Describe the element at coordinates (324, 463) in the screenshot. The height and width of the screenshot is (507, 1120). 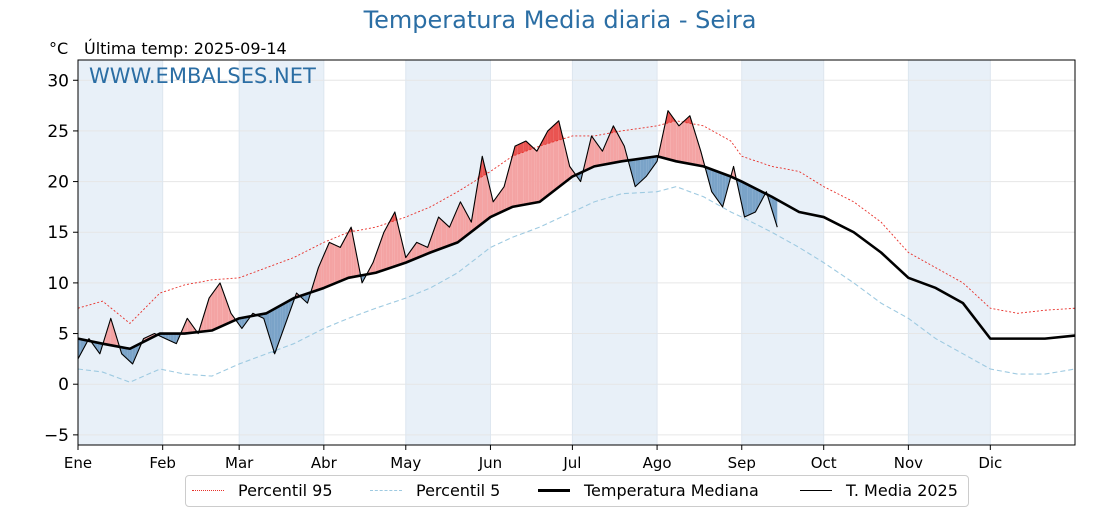
I see `x-tick-label: Abr` at that location.